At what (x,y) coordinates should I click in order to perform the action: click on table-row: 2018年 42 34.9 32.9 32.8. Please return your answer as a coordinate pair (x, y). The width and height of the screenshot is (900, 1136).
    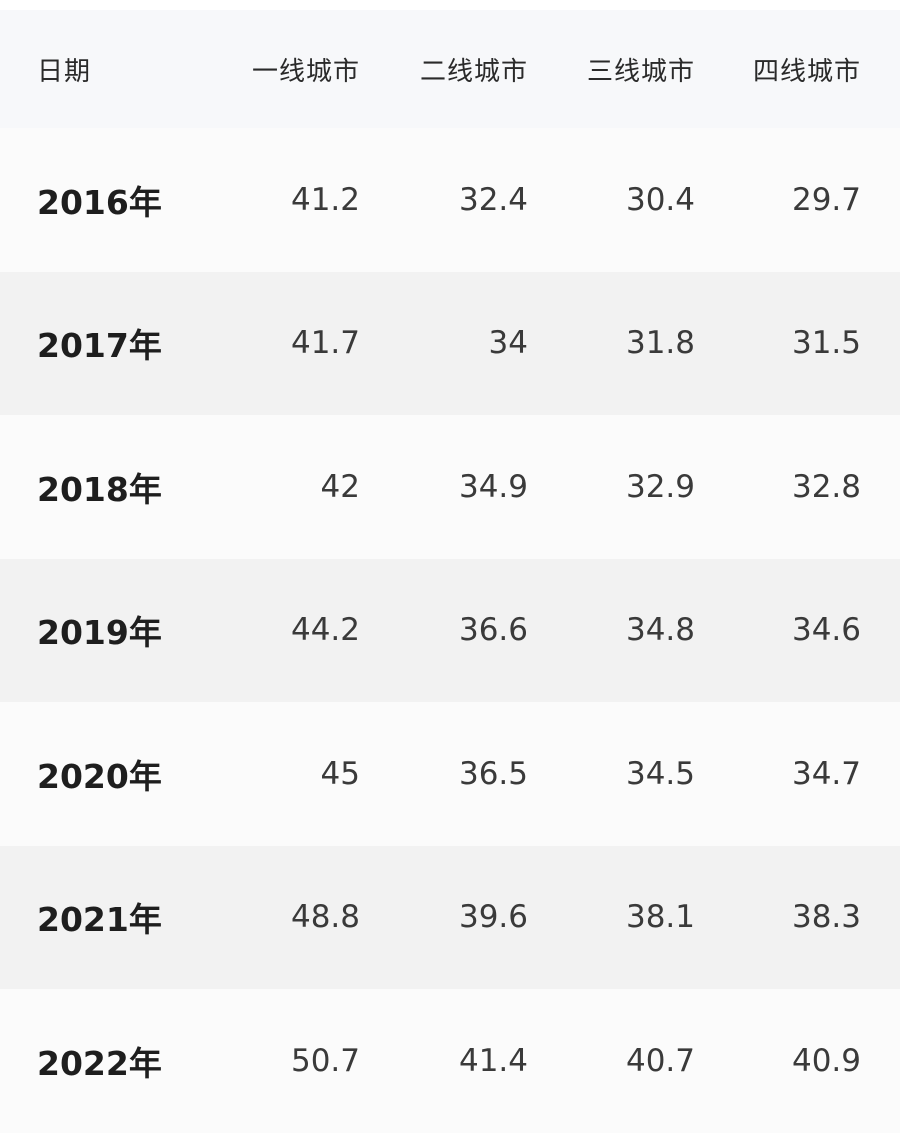
    Looking at the image, I should click on (450, 487).